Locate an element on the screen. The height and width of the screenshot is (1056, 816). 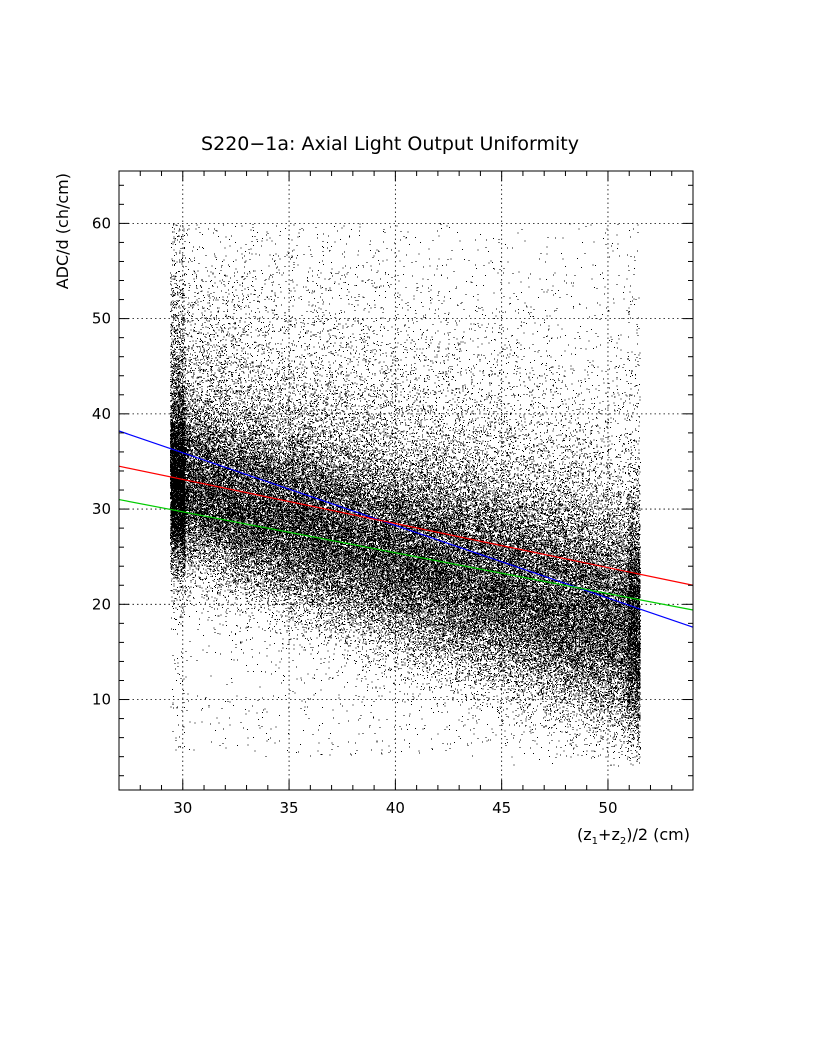
y-tick-label: 50 is located at coordinates (101, 319).